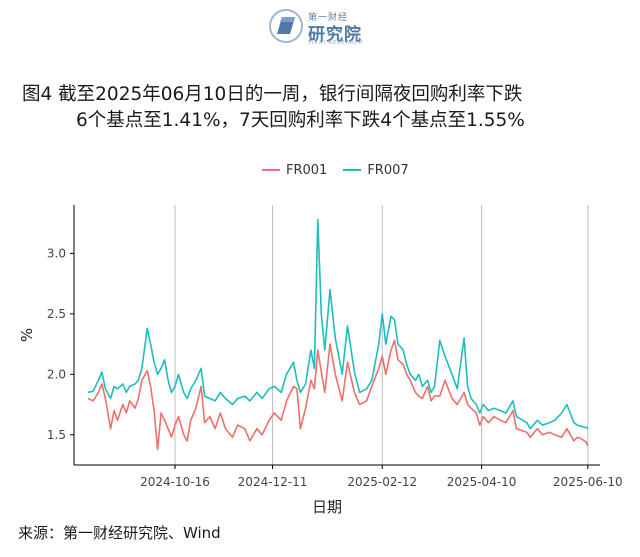 This screenshot has height=557, width=640. I want to click on x-tick-label: 2024-10-16, so click(175, 482).